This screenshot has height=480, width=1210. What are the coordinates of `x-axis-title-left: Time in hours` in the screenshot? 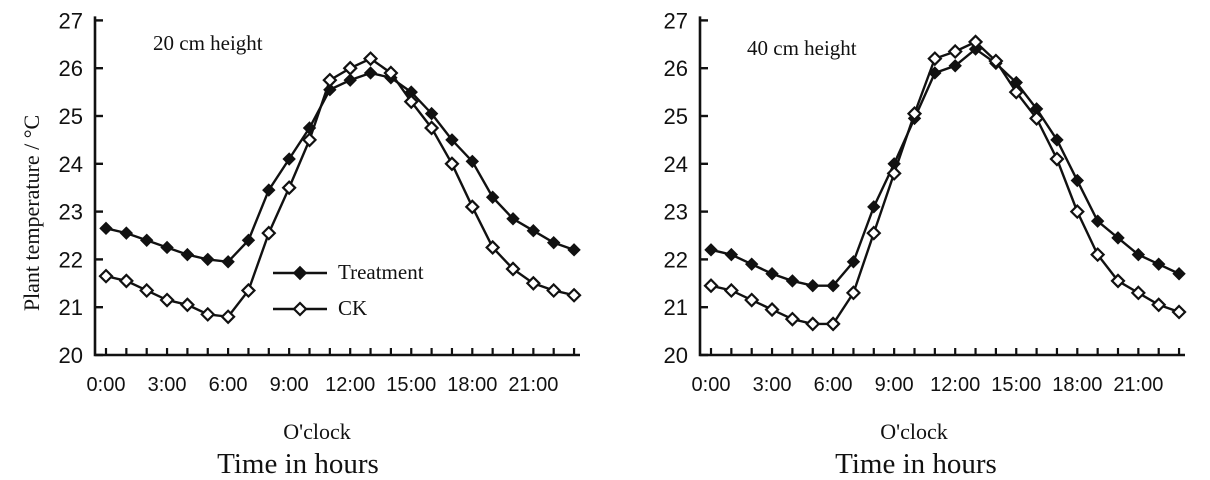 It's located at (298, 464).